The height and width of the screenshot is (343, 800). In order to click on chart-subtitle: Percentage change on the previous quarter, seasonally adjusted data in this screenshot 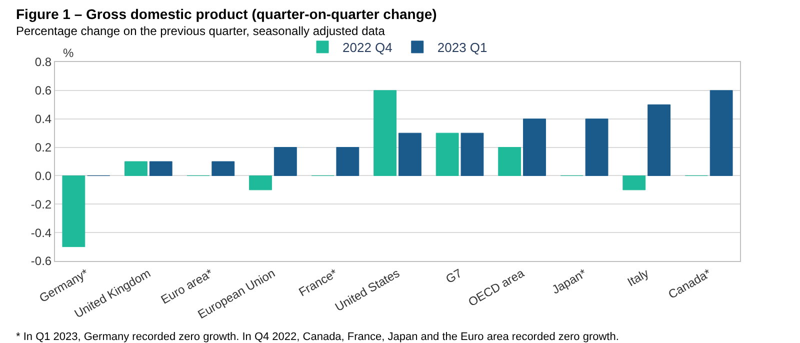, I will do `click(201, 31)`.